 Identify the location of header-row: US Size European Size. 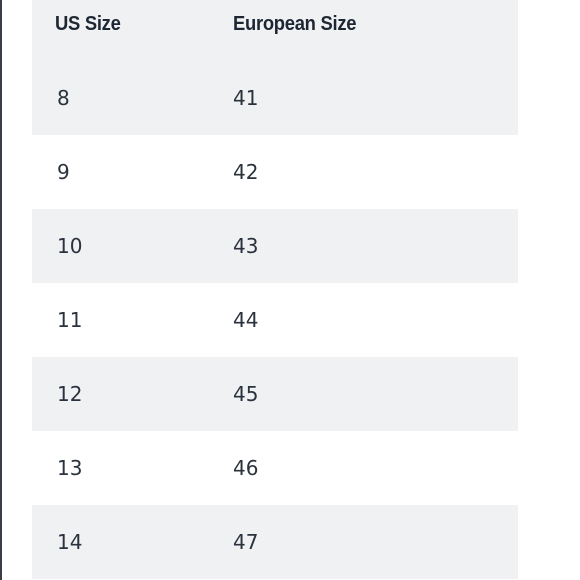
(275, 30).